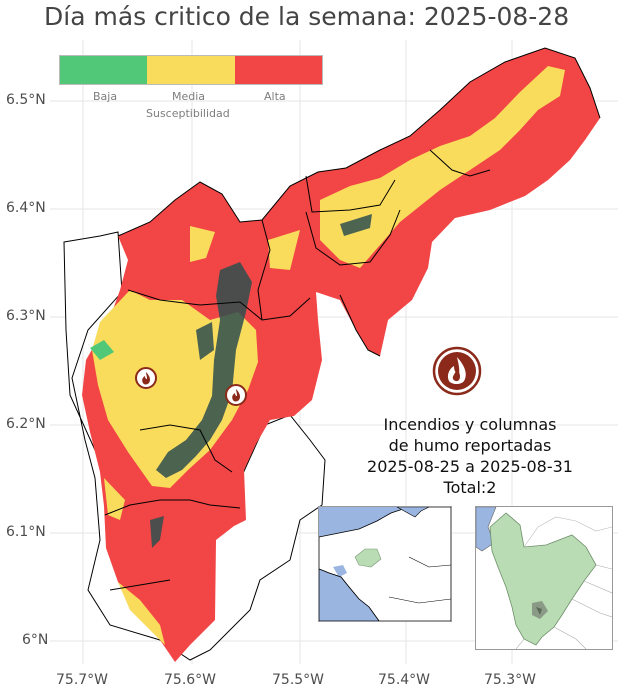  I want to click on department-locator-inset, so click(544, 578).